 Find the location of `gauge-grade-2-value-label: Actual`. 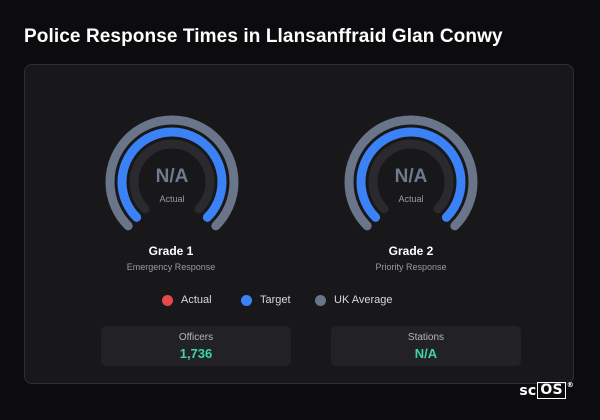

gauge-grade-2-value-label: Actual is located at coordinates (411, 199).